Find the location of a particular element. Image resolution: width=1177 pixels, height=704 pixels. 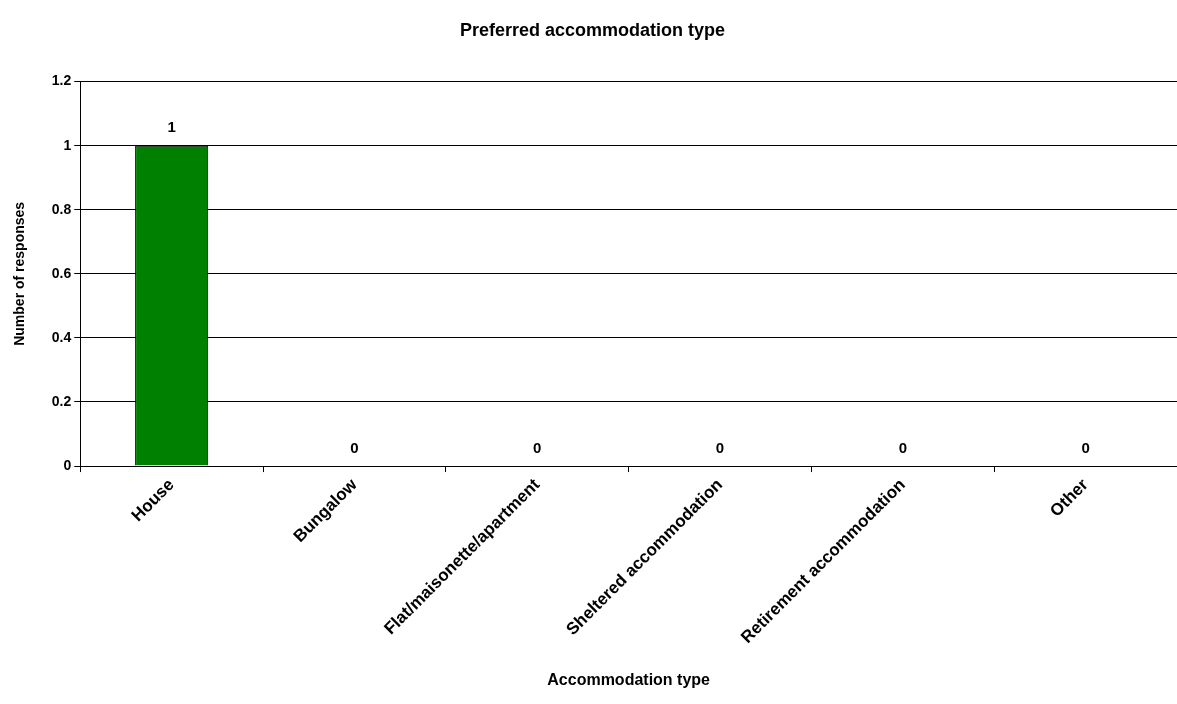

chart-title: Preferred accommodation type is located at coordinates (592, 29).